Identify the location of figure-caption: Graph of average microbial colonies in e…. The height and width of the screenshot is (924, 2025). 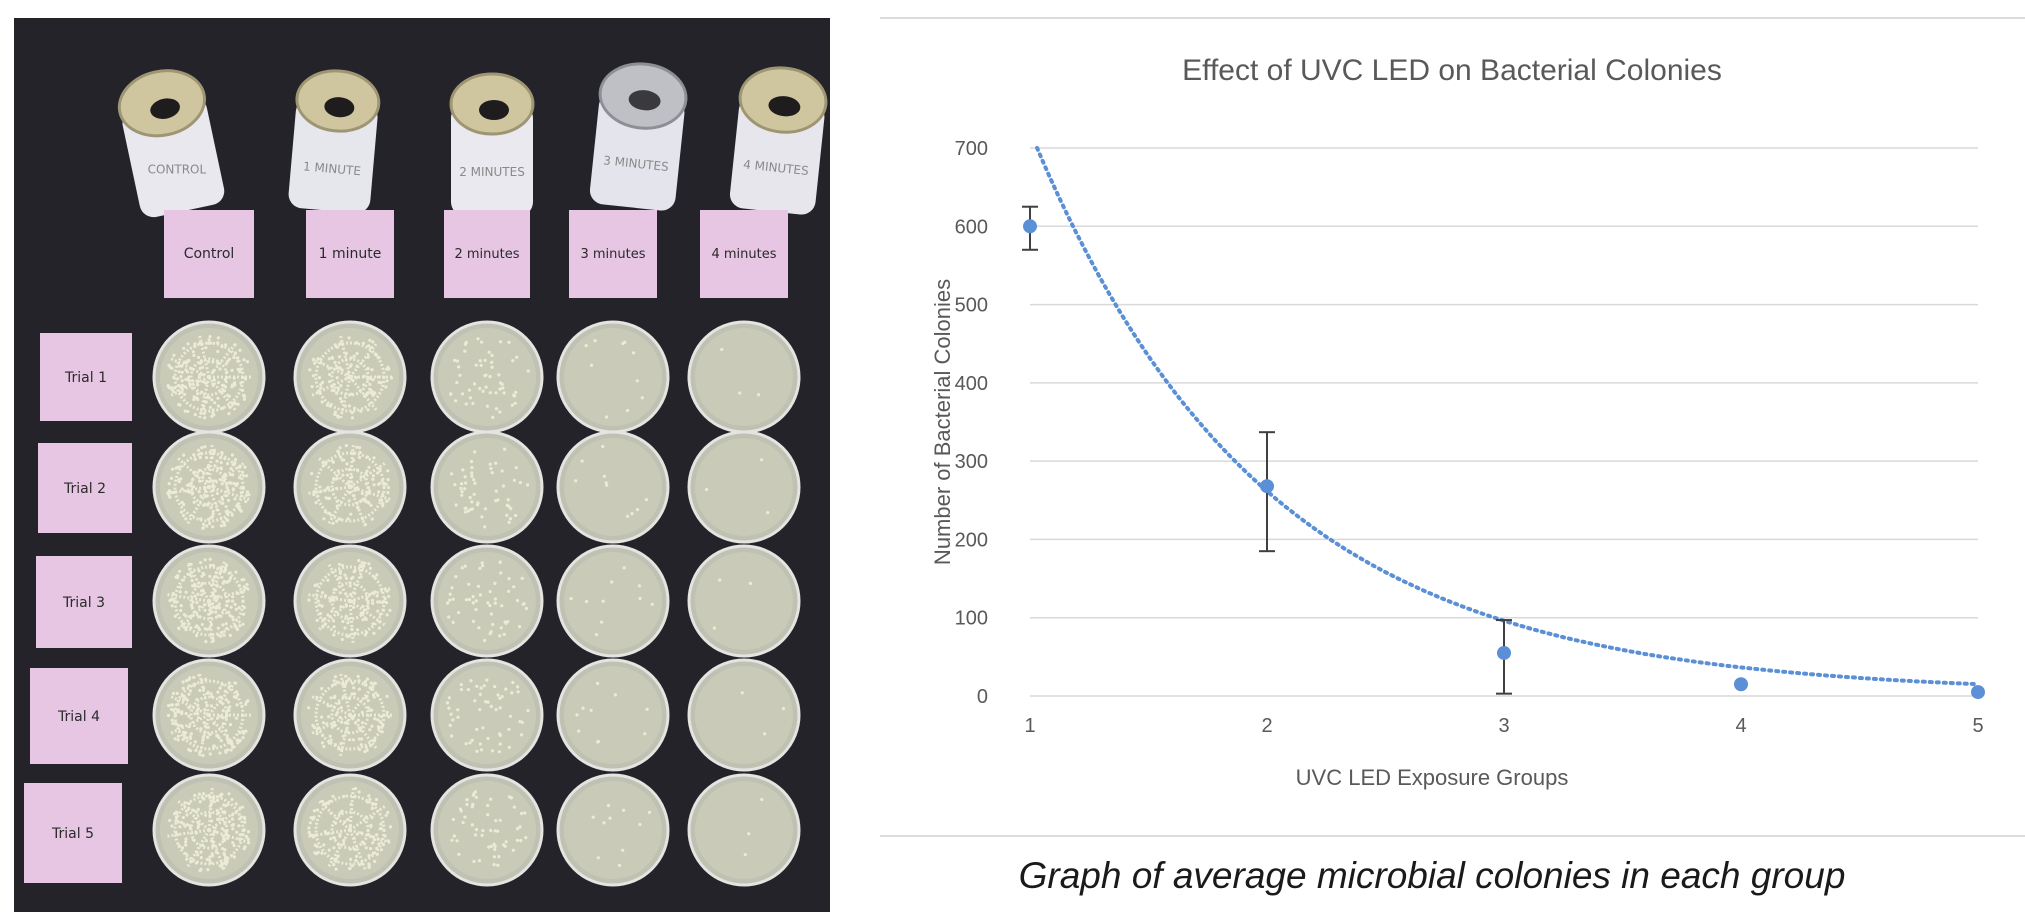
(1432, 875).